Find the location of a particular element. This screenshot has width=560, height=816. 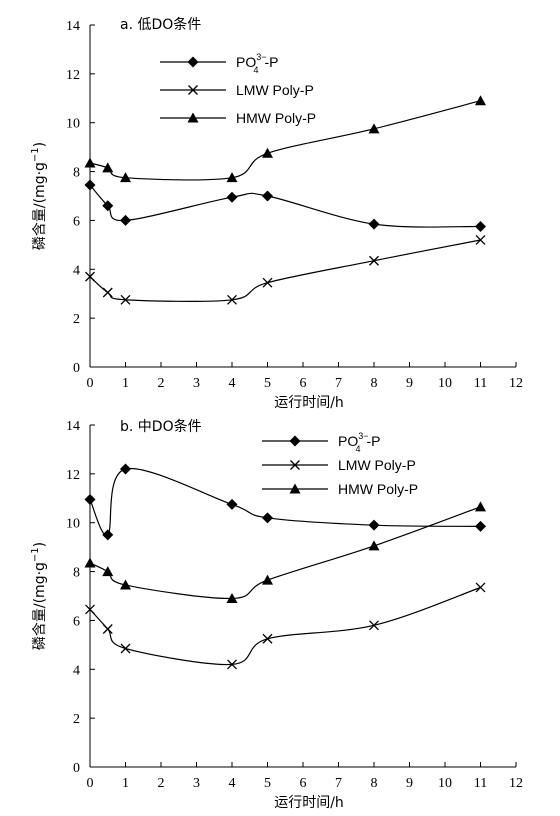

y-axis-title-end: ) is located at coordinates (40, 544).